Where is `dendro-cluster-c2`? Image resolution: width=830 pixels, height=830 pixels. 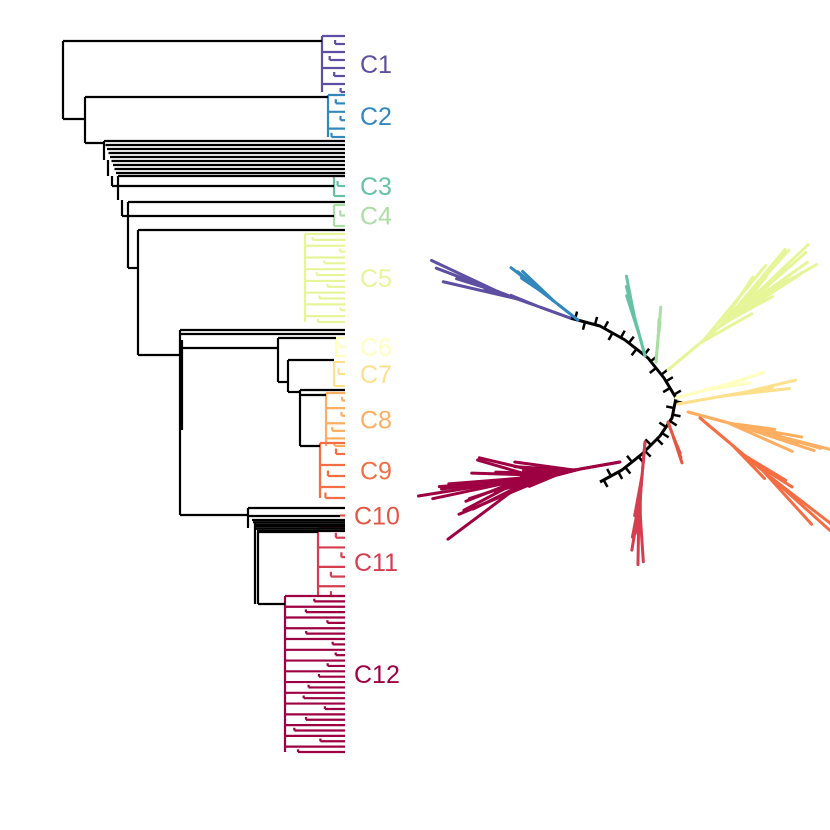
dendro-cluster-c2 is located at coordinates (335, 116).